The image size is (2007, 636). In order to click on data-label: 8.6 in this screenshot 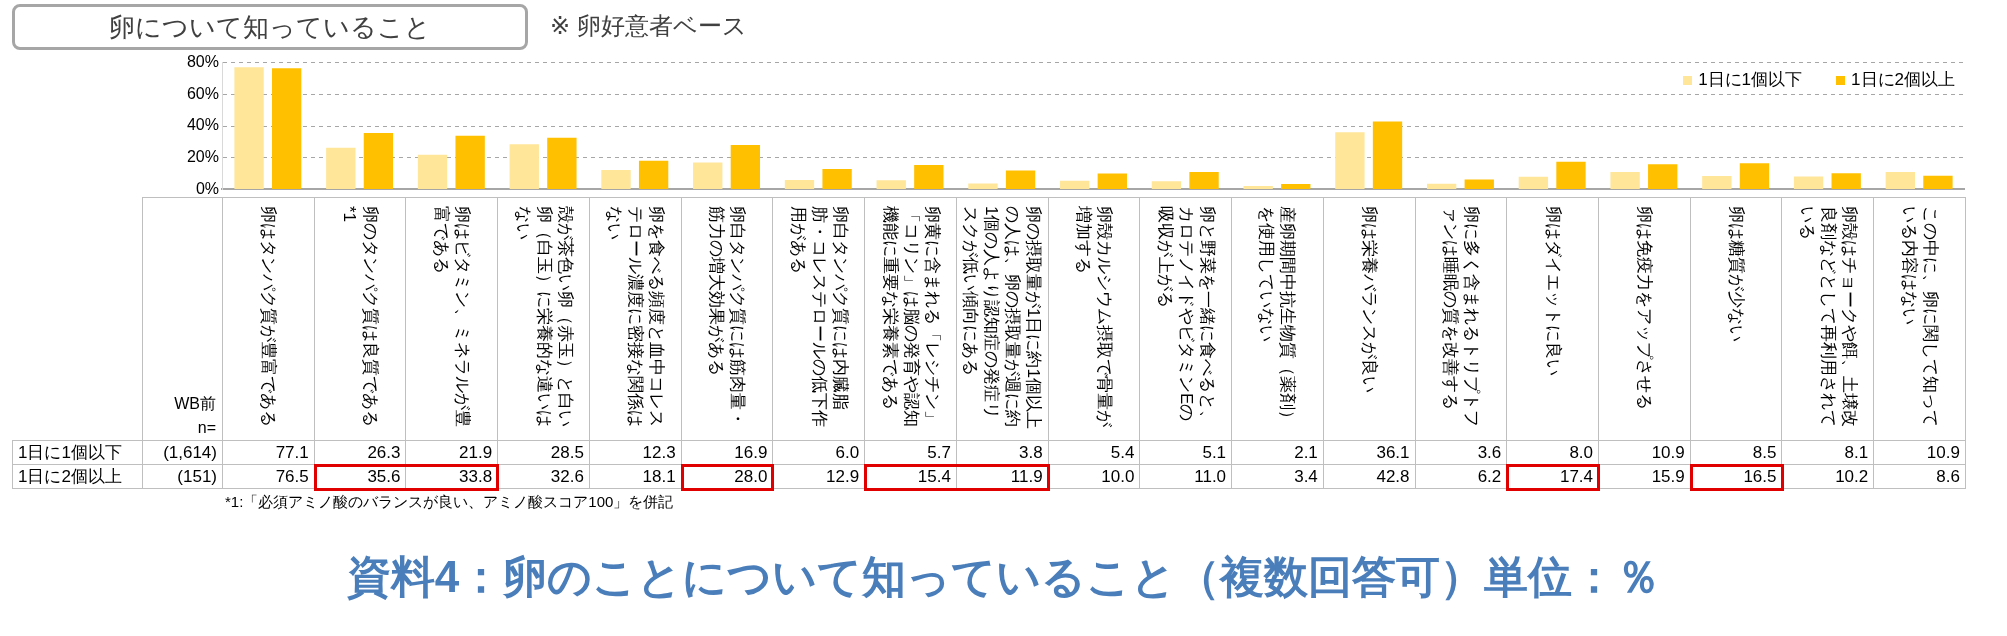, I will do `click(1919, 476)`.